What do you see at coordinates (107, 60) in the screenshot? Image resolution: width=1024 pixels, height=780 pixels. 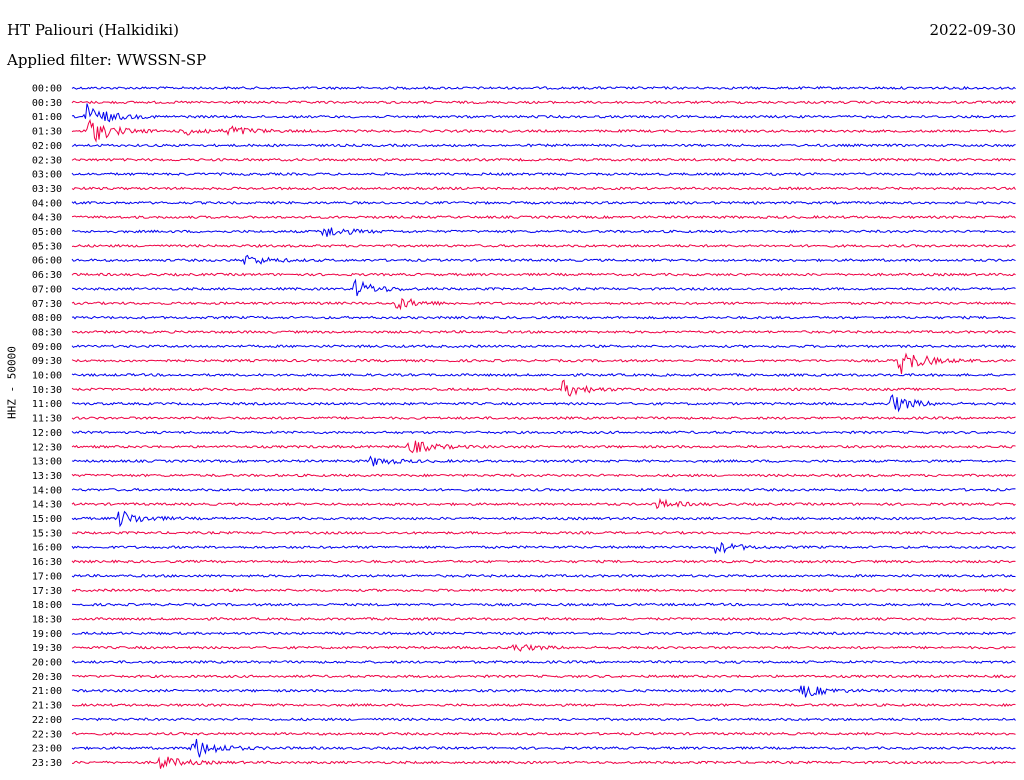 I see `filter-label: Applied filter: WWSSN-SP` at bounding box center [107, 60].